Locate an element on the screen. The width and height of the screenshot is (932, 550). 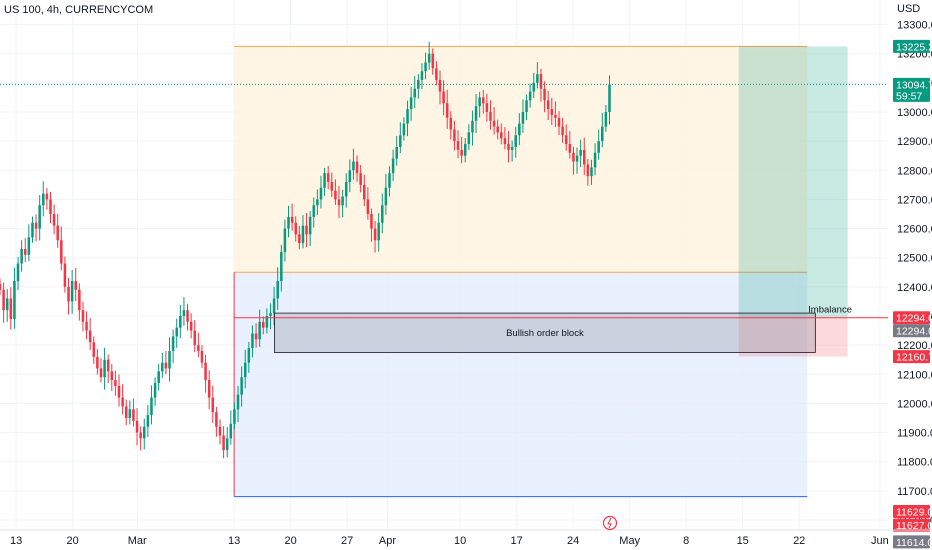
alert-icon is located at coordinates (610, 523).